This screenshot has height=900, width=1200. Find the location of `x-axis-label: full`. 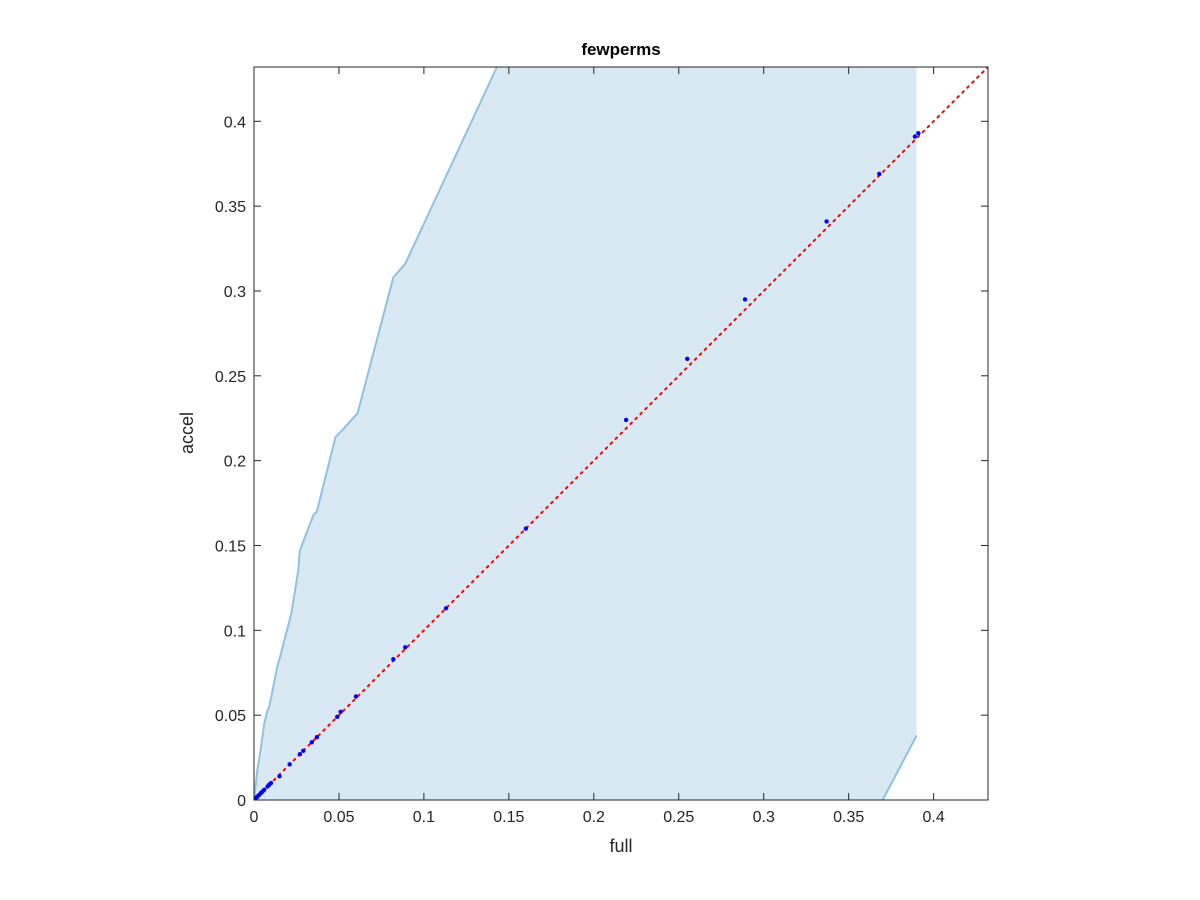

x-axis-label: full is located at coordinates (620, 846).